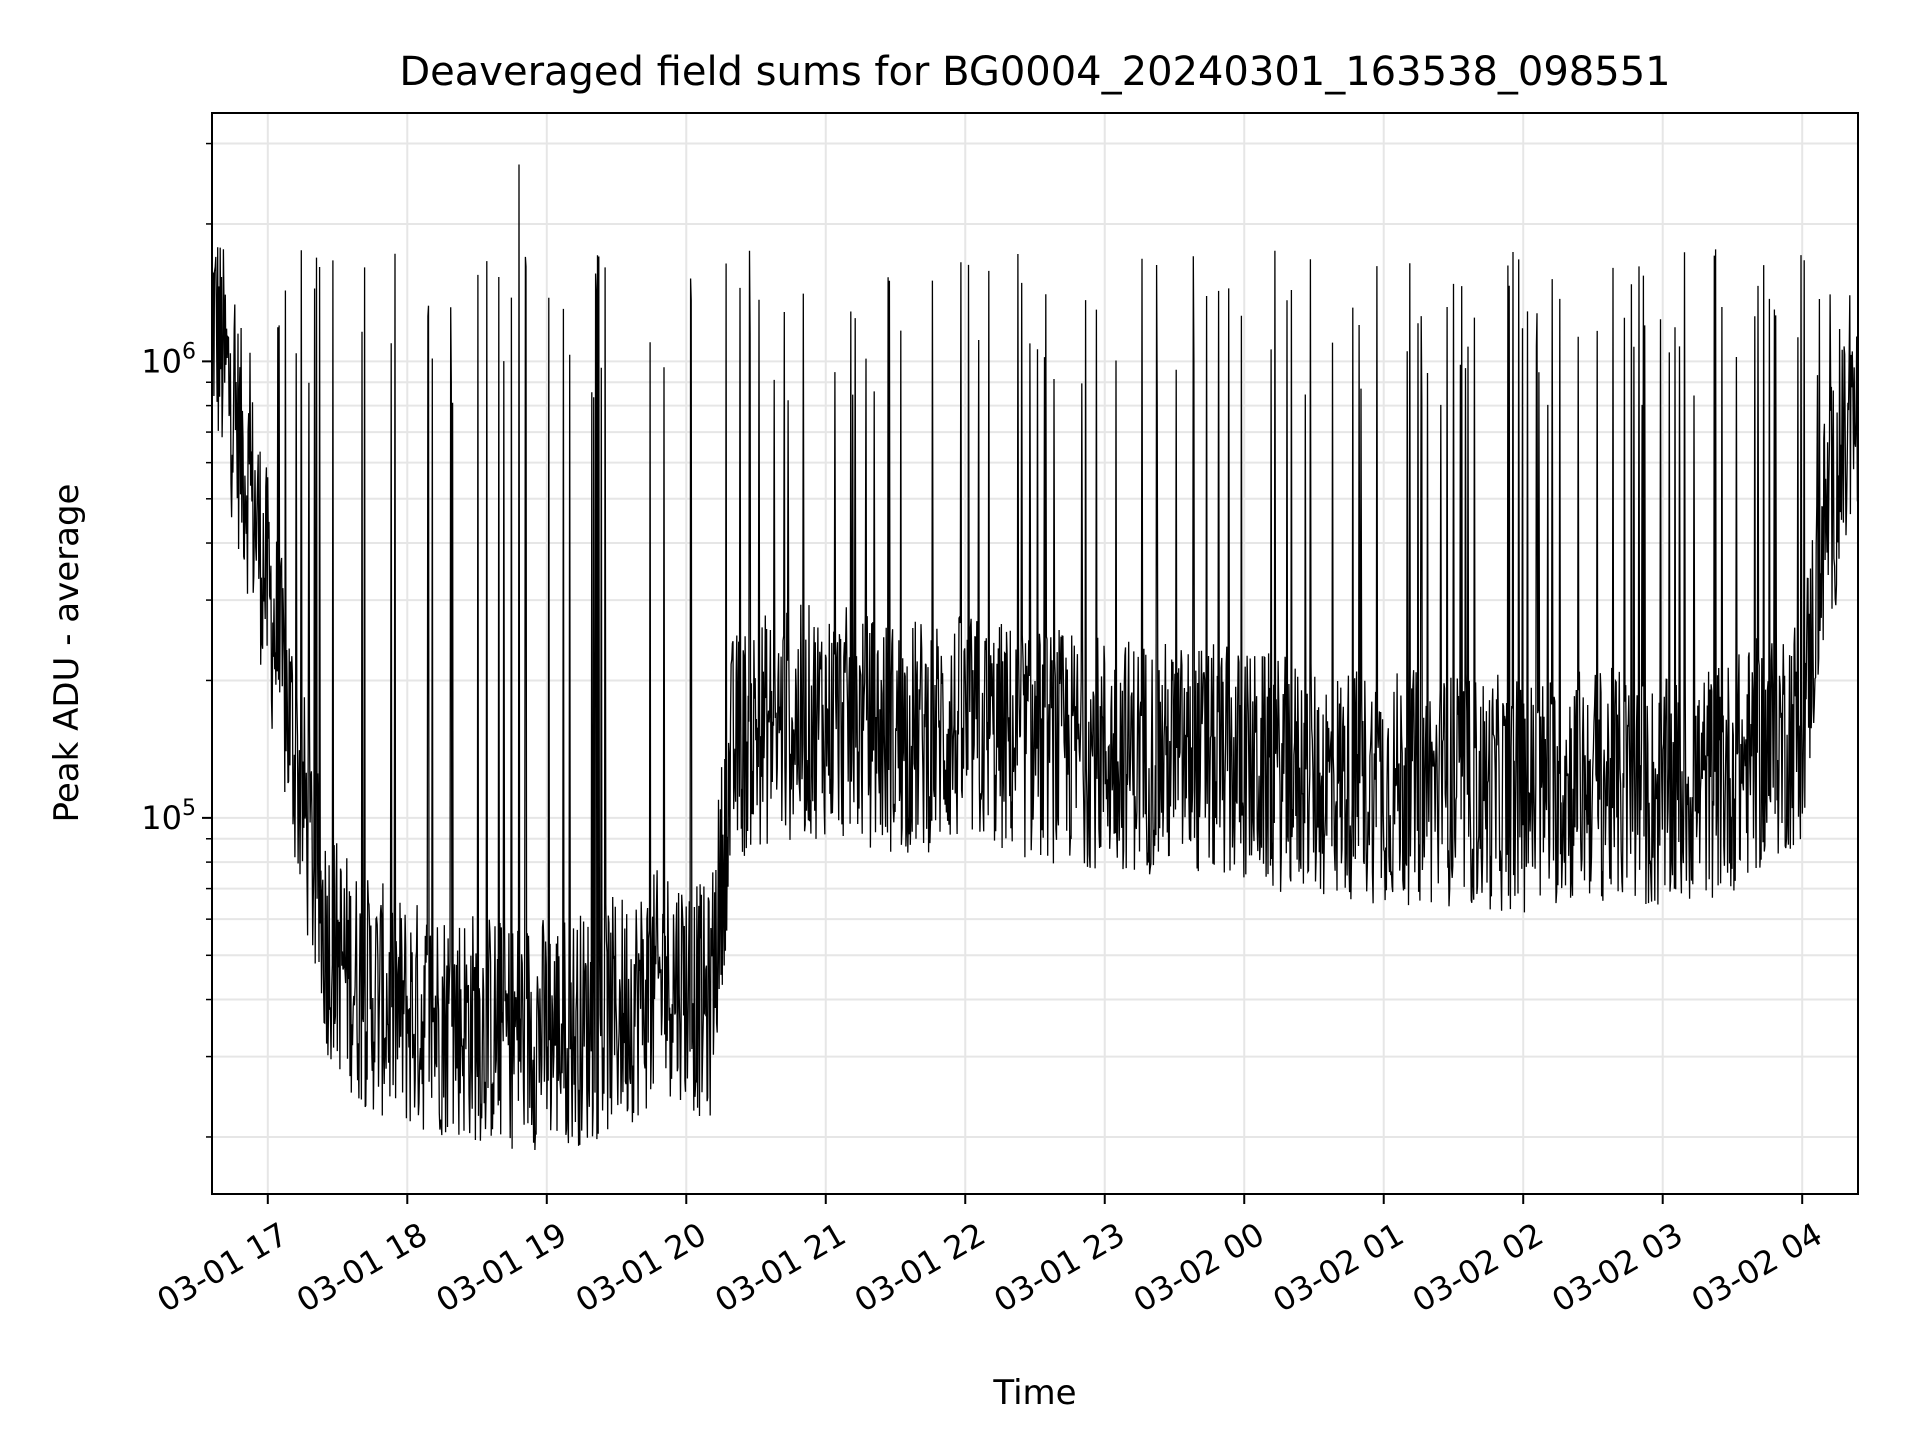 The height and width of the screenshot is (1444, 1920). What do you see at coordinates (67, 653) in the screenshot?
I see `y-axis-label: Peak ADU - average` at bounding box center [67, 653].